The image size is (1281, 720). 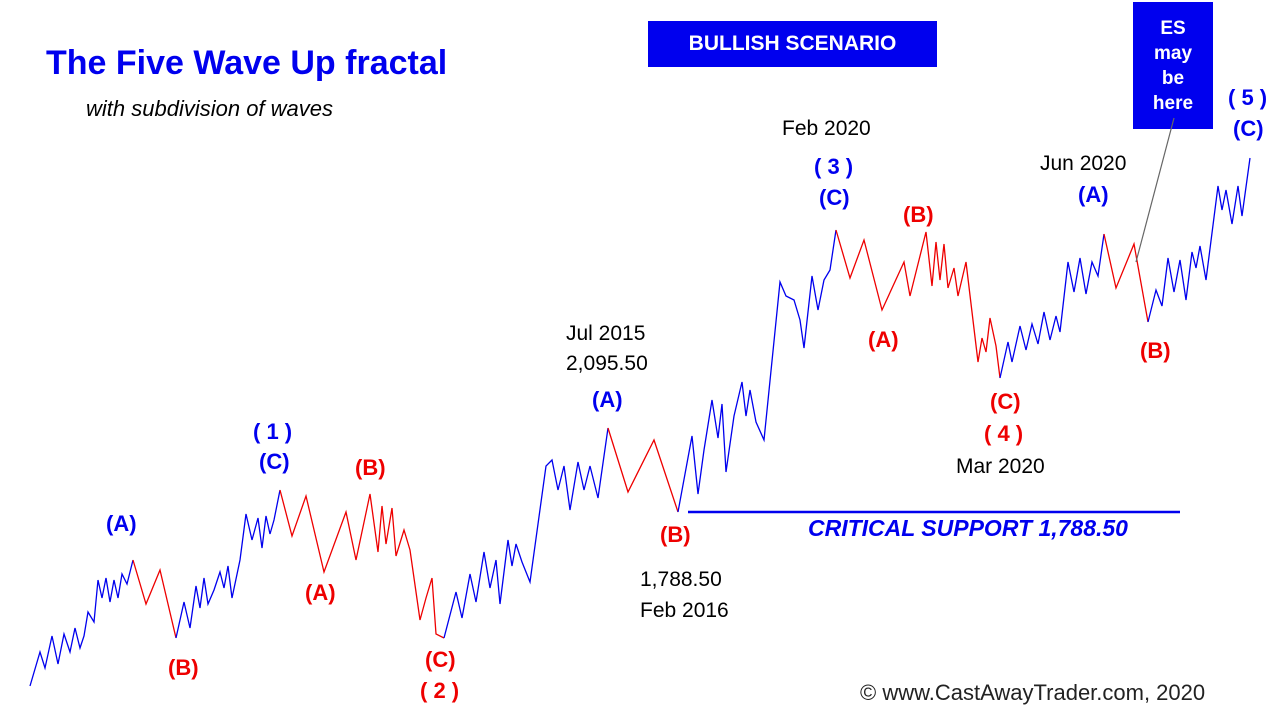 What do you see at coordinates (370, 467) in the screenshot?
I see `wave-label-2b: (B)` at bounding box center [370, 467].